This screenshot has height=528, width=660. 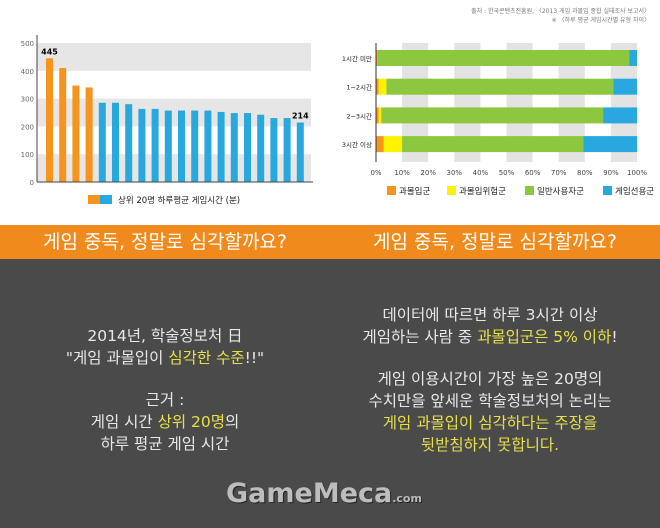 I want to click on x-tick-label: 40%, so click(x=481, y=173).